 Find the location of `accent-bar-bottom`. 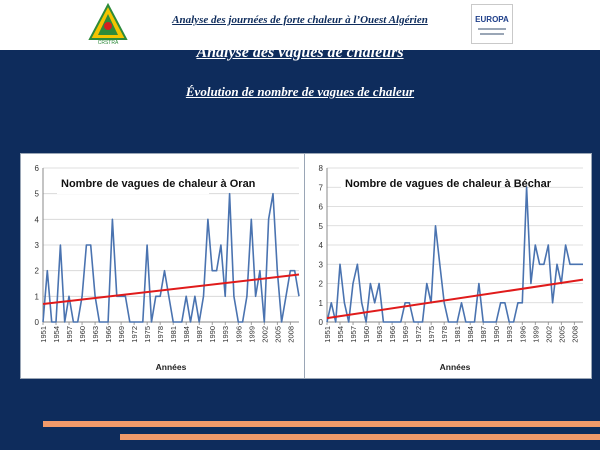

accent-bar-bottom is located at coordinates (360, 437).